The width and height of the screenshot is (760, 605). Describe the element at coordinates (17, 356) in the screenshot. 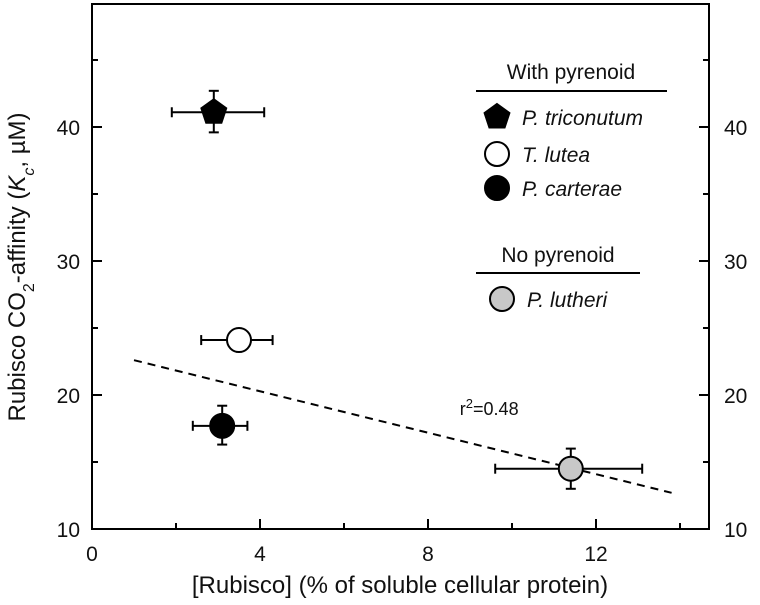

I see `y-axis-title-part: Rubisco CO` at that location.